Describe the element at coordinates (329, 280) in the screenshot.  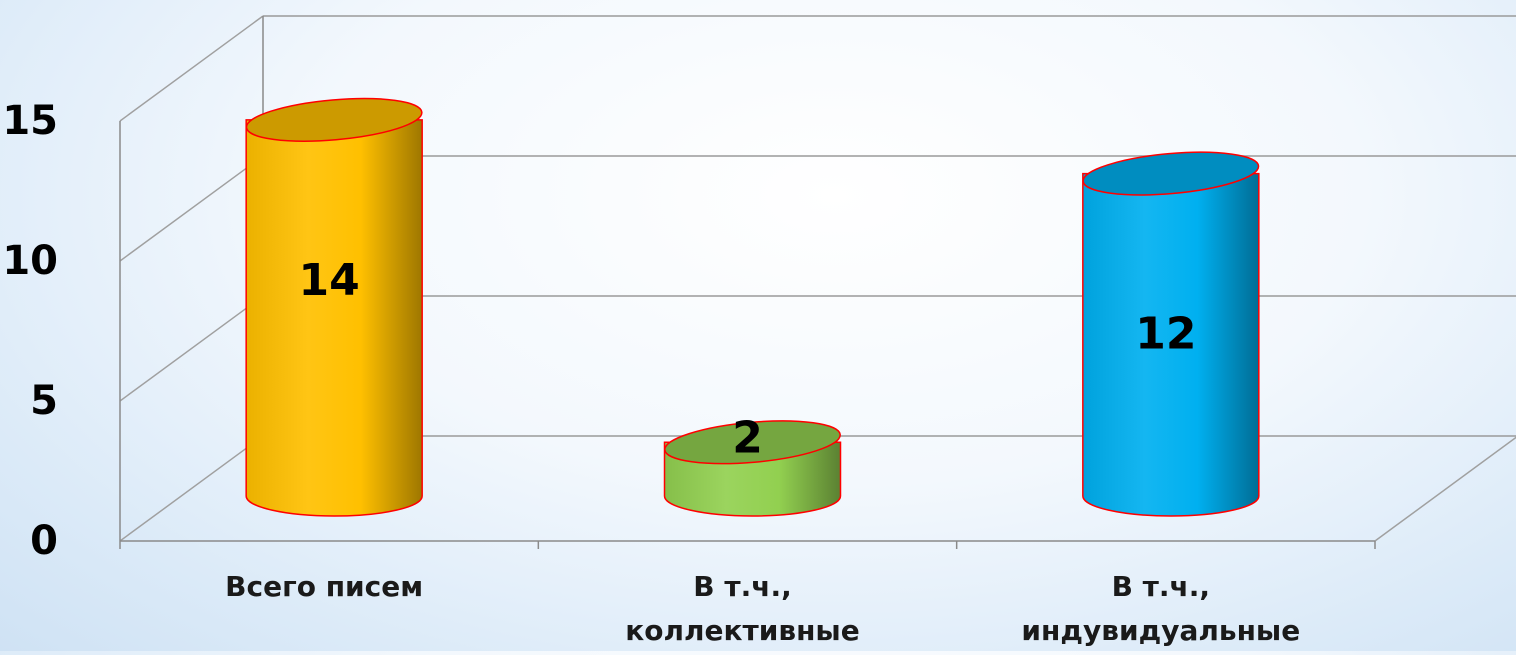
I see `data-label: 14` at that location.